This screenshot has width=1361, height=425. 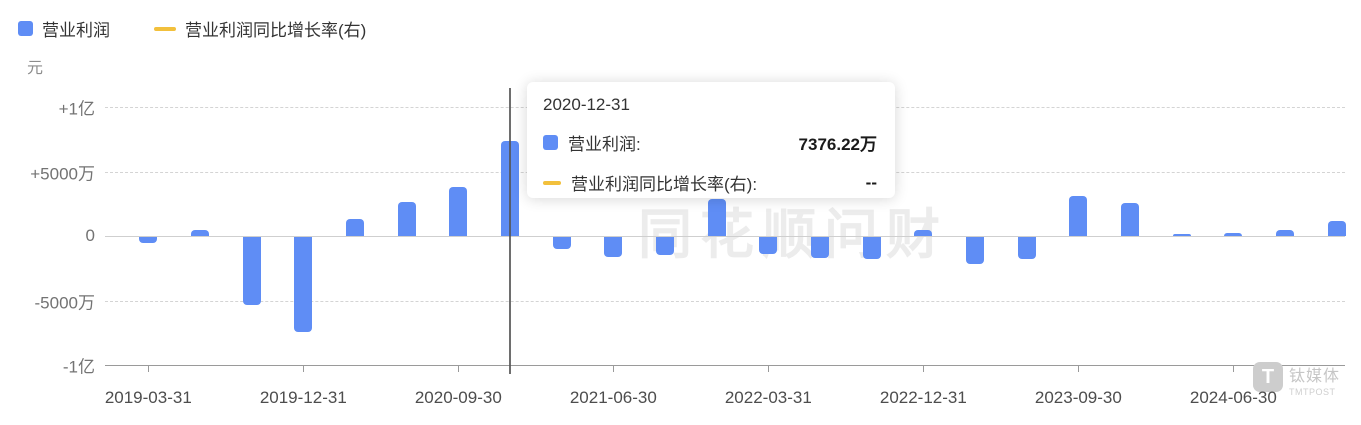 I want to click on legend: 营业利润 营业利润同比增长率(右), so click(x=192, y=28).